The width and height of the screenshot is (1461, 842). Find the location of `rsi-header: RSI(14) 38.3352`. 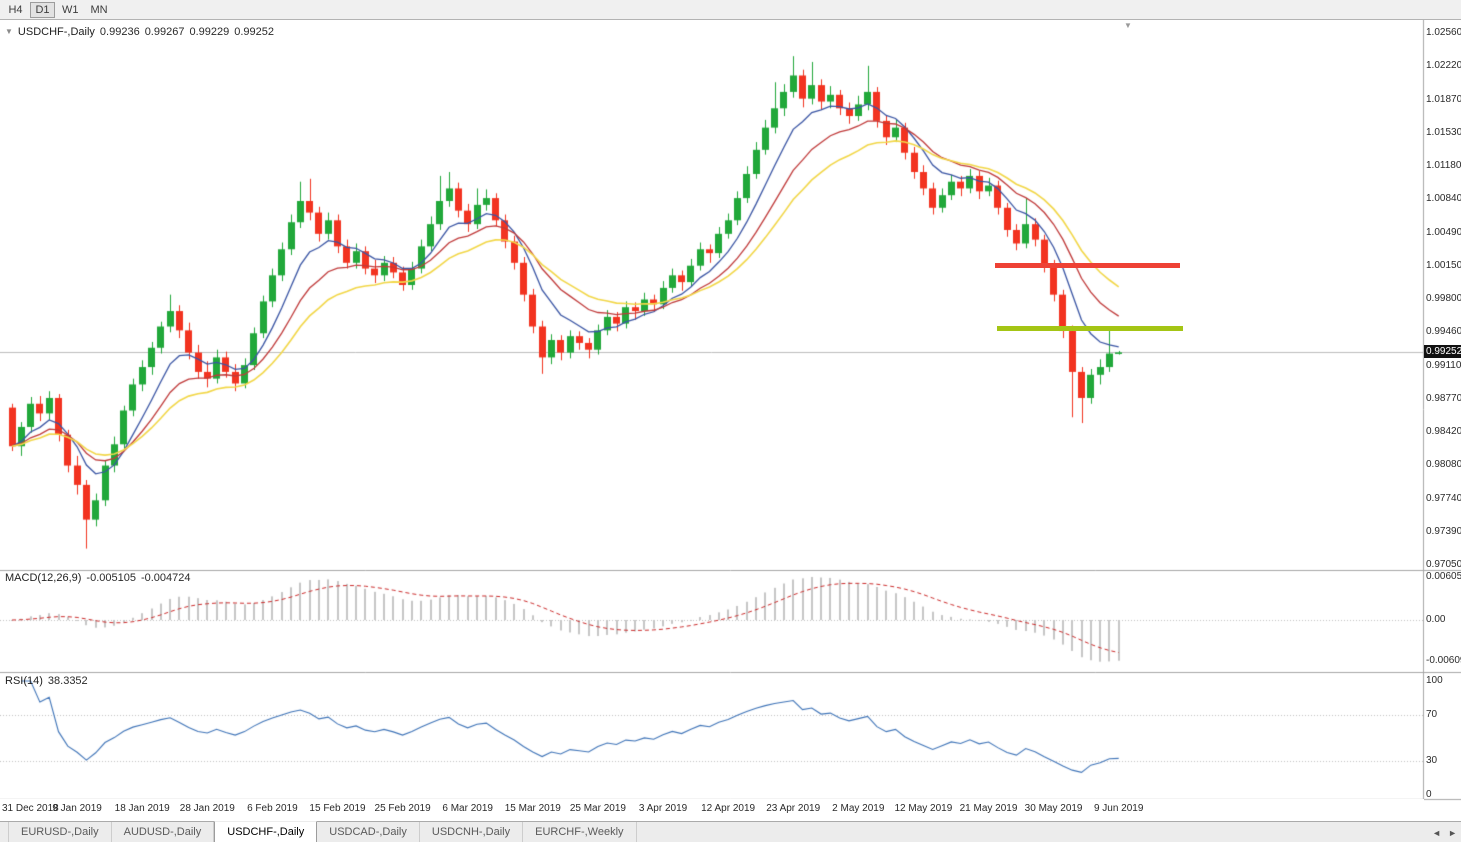

rsi-header: RSI(14) 38.3352 is located at coordinates (46, 681).